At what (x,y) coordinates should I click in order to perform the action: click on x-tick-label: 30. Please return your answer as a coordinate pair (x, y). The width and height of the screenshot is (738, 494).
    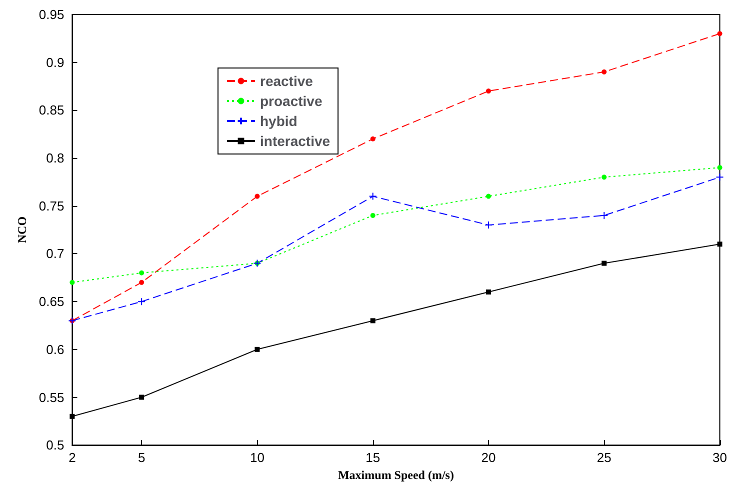
    Looking at the image, I should click on (720, 458).